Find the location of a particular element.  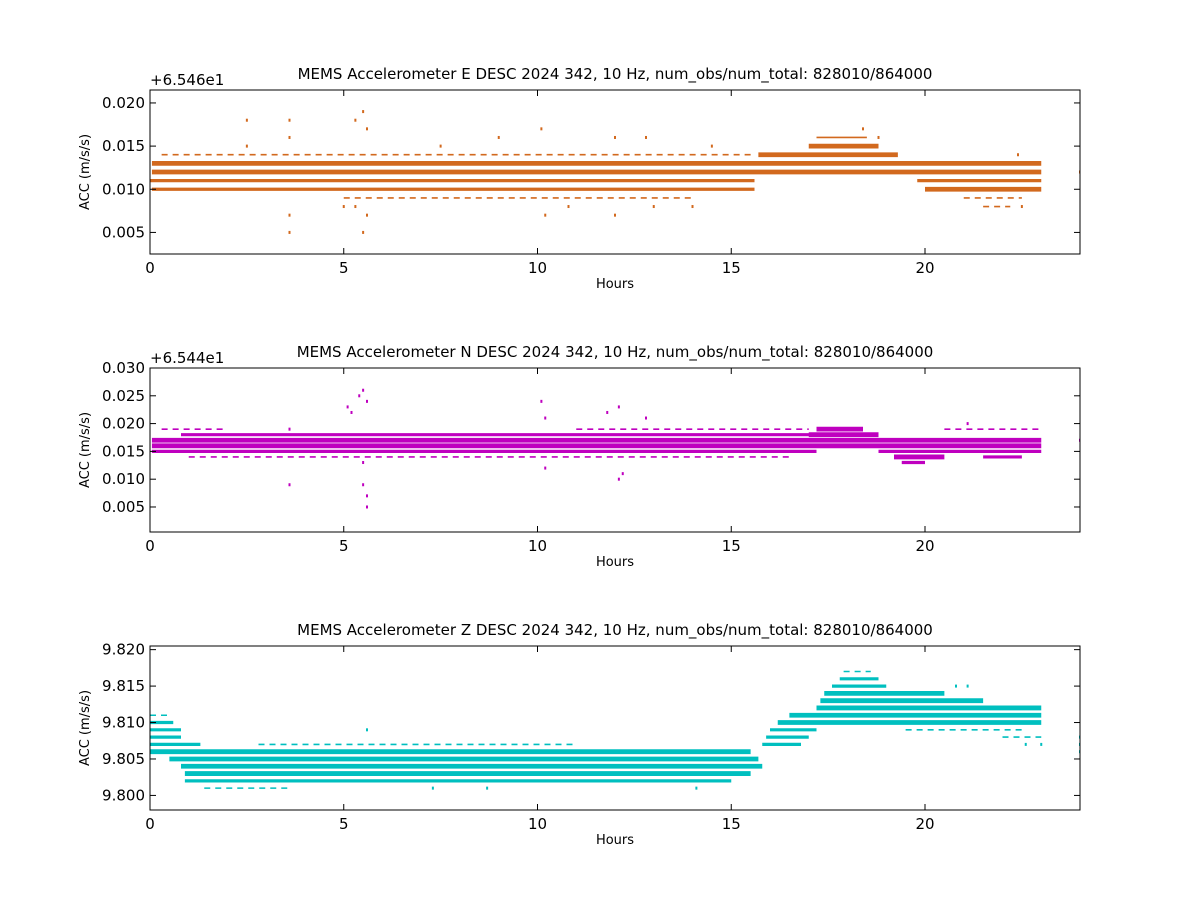

y-tick-label: 9.815 is located at coordinates (123, 686).